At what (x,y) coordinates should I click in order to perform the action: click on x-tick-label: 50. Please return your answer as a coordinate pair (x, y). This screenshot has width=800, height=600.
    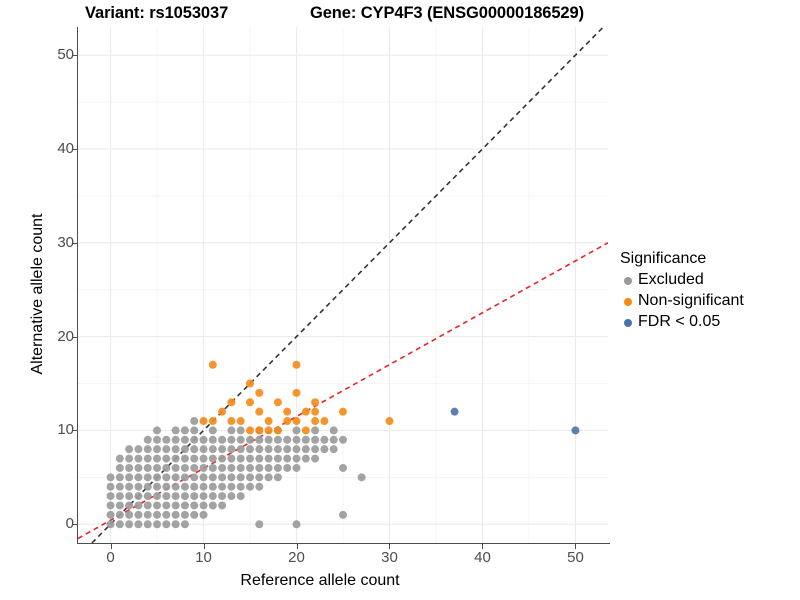
    Looking at the image, I should click on (575, 557).